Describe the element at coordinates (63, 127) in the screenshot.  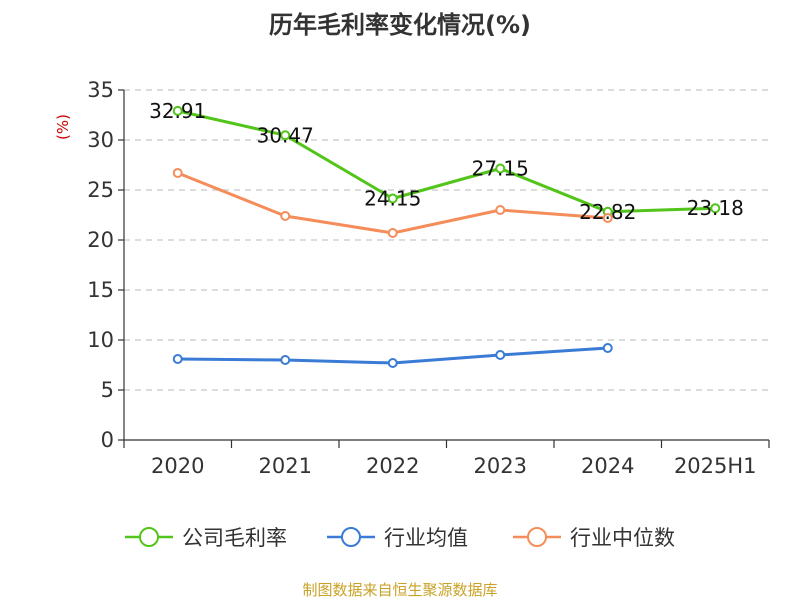
I see `y-axis-label: (%)` at that location.